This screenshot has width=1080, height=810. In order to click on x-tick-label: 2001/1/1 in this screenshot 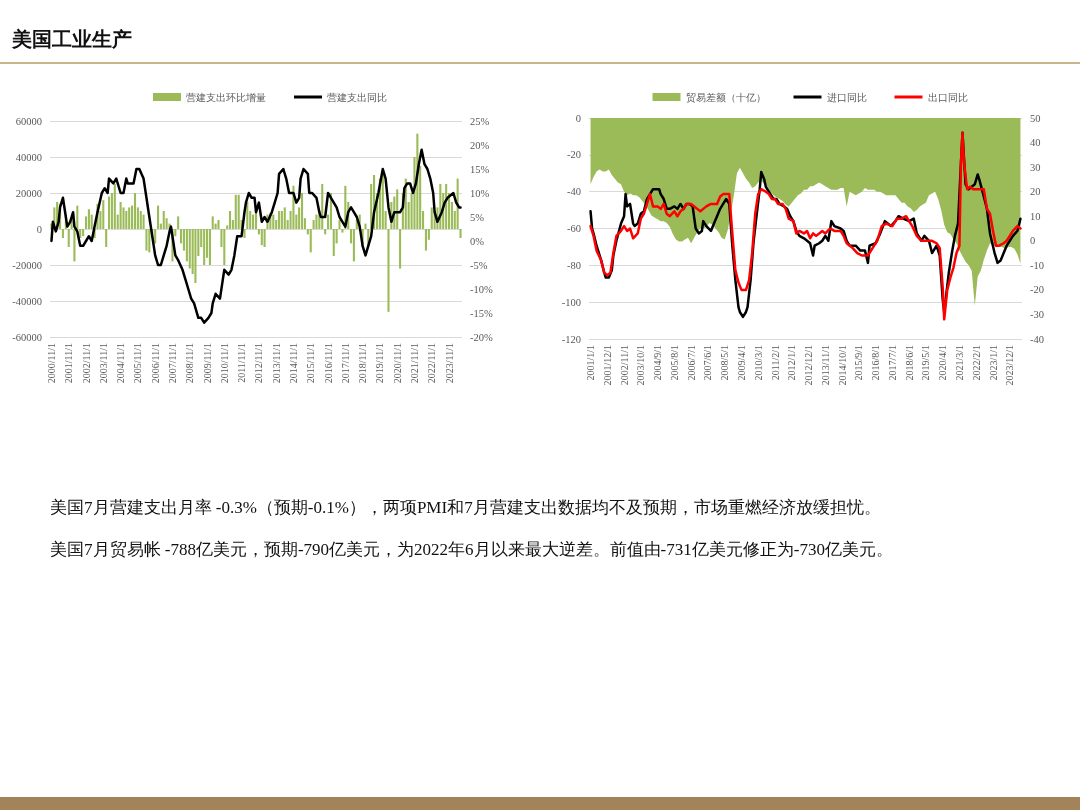, I will do `click(591, 363)`.